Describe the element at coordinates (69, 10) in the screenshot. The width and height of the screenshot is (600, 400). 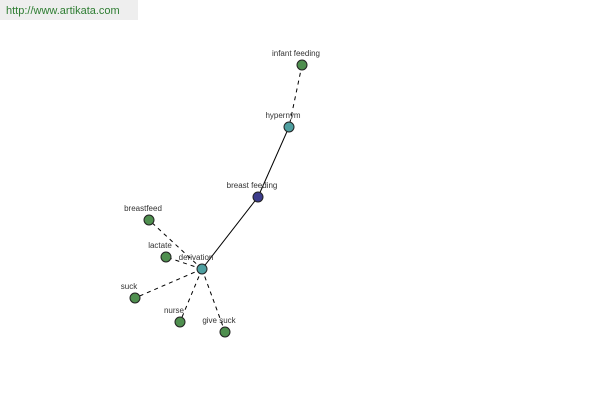
I see `site-url: http://www.artikata.com` at that location.